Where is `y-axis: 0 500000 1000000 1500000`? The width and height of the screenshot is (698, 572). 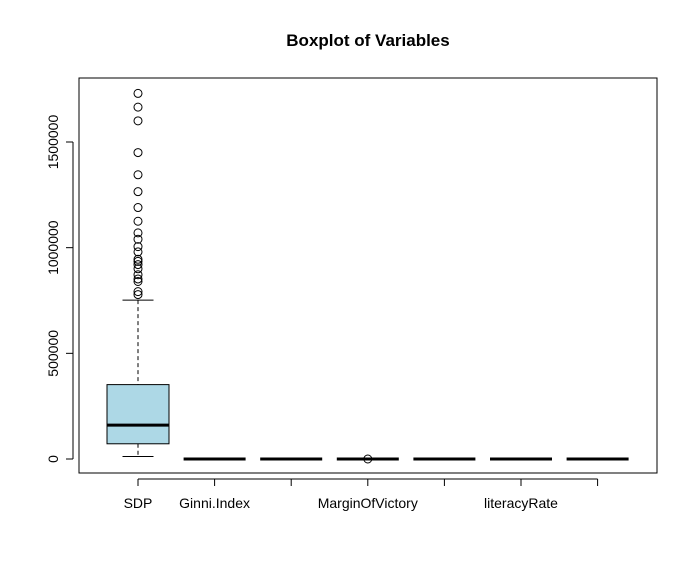
y-axis: 0 500000 1000000 1500000 is located at coordinates (59, 289).